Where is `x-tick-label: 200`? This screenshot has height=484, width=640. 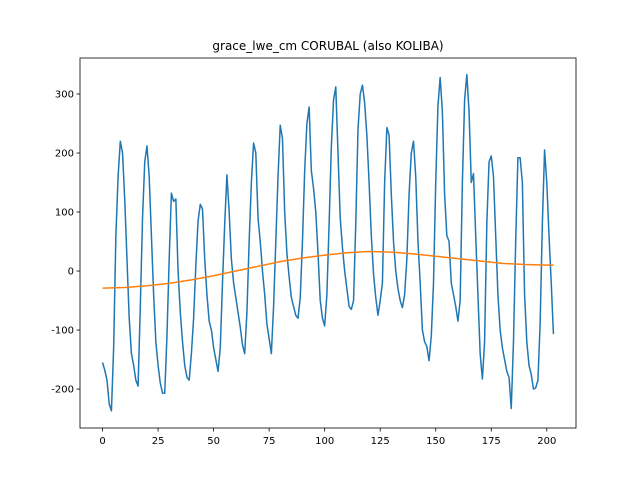 x-tick-label: 200 is located at coordinates (546, 441).